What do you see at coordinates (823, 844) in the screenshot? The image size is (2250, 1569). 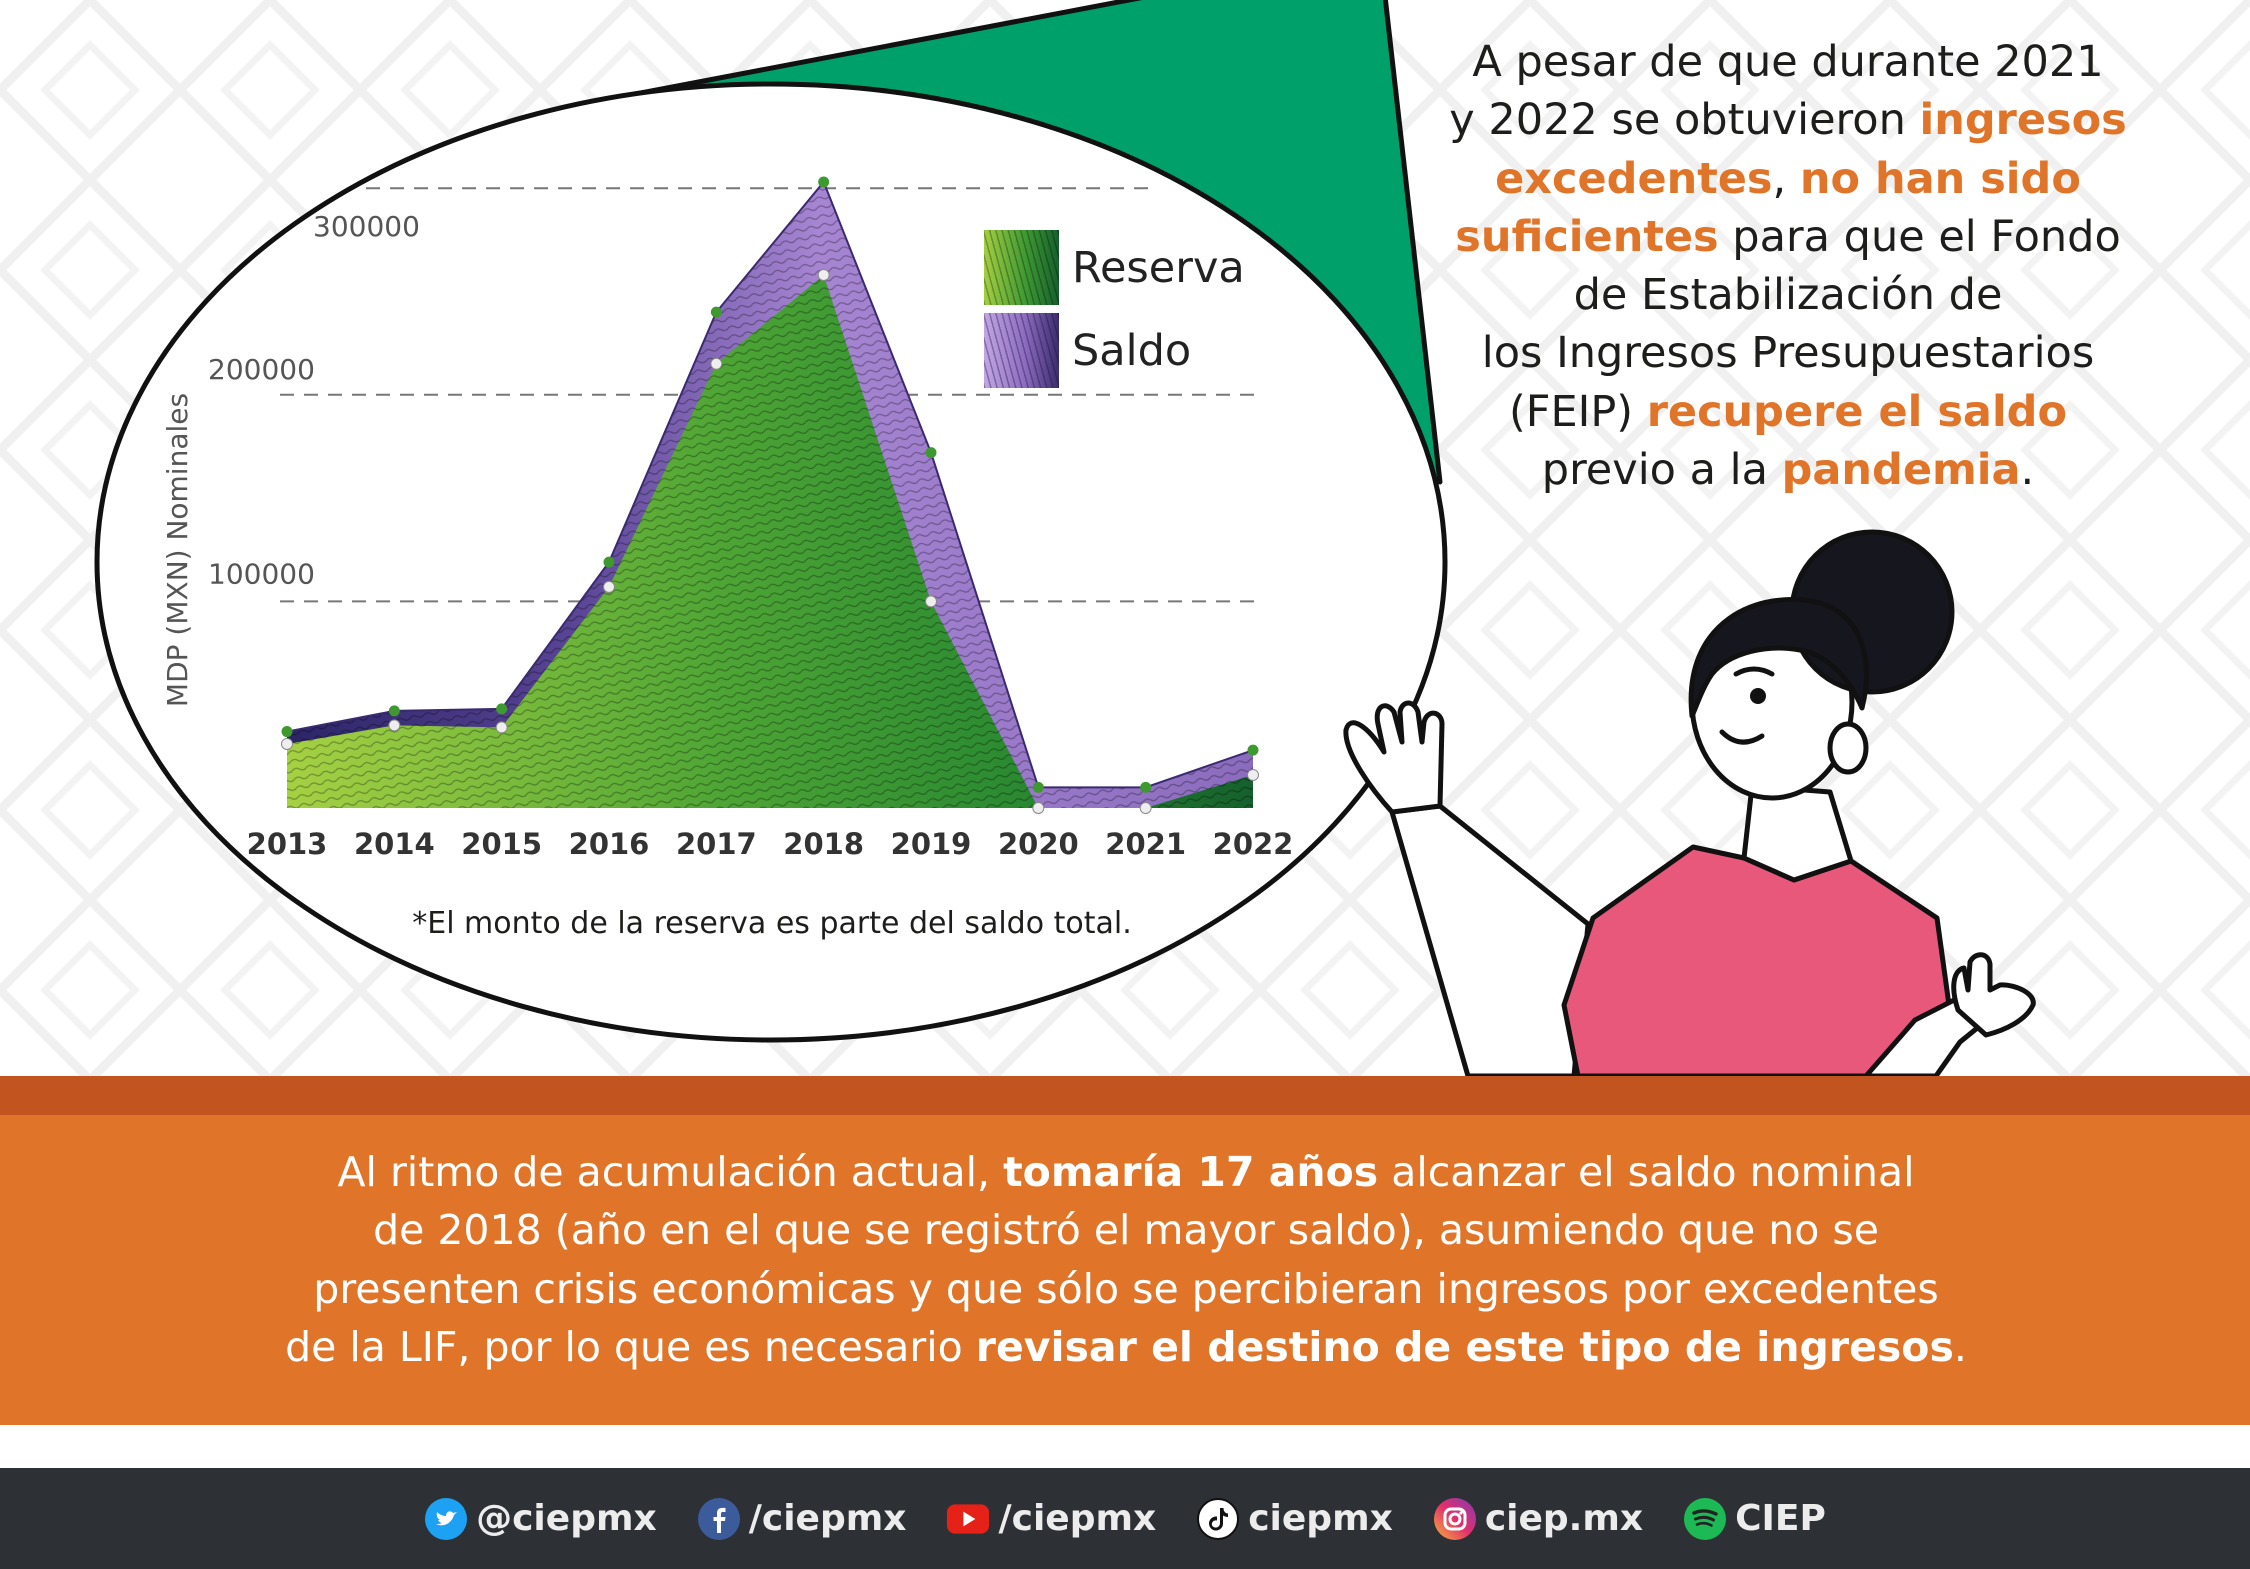 I see `x-tick-label: 2018` at bounding box center [823, 844].